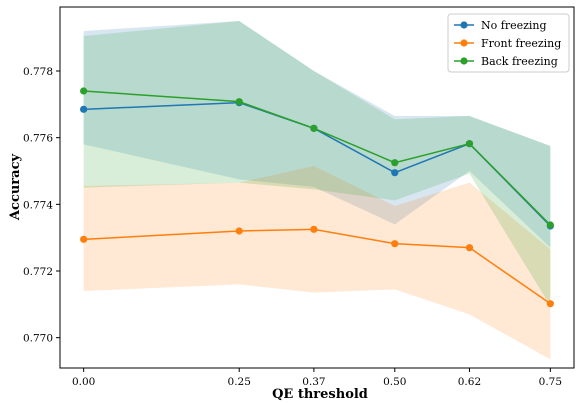 The height and width of the screenshot is (403, 578). Describe the element at coordinates (38, 205) in the screenshot. I see `y-tick-label: 0.774` at that location.